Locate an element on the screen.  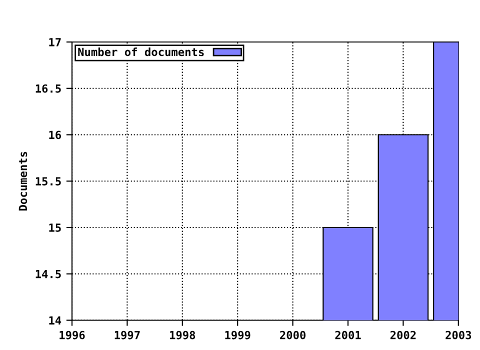
y-axis-title: Documents is located at coordinates (23, 181).